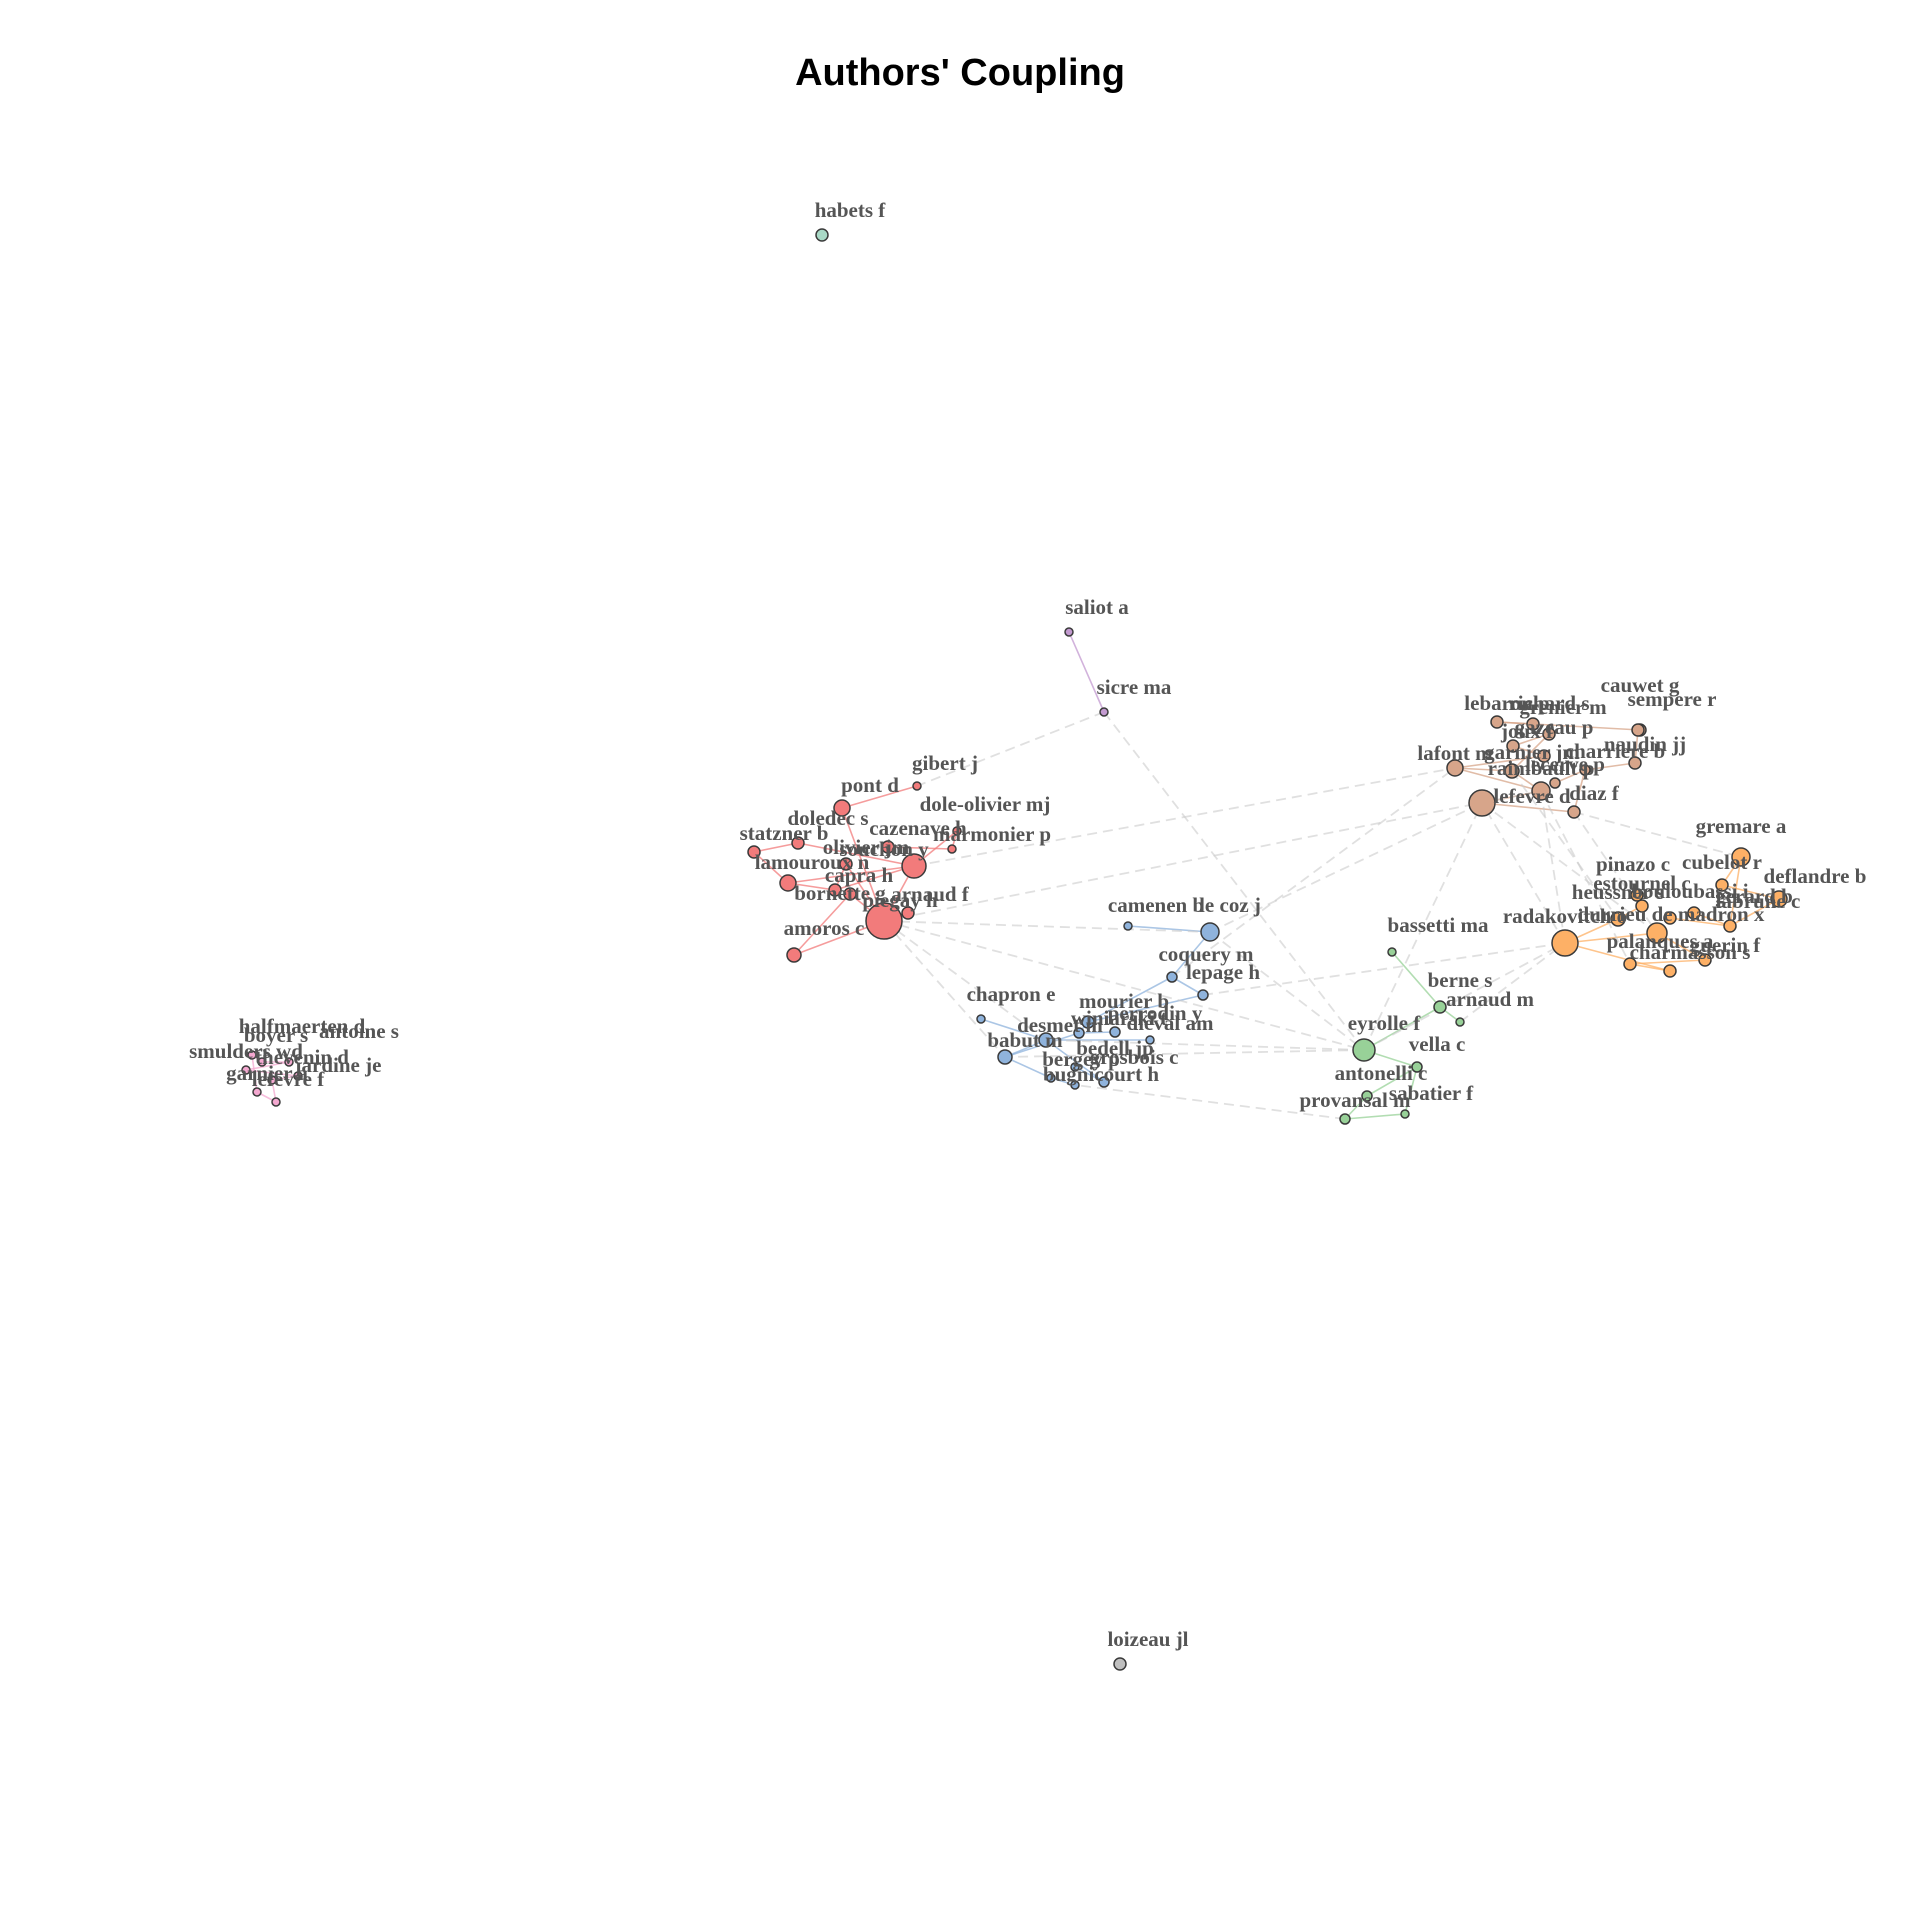 Image resolution: width=1920 pixels, height=1920 pixels. Describe the element at coordinates (276, 1035) in the screenshot. I see `node-label: boyer s` at that location.